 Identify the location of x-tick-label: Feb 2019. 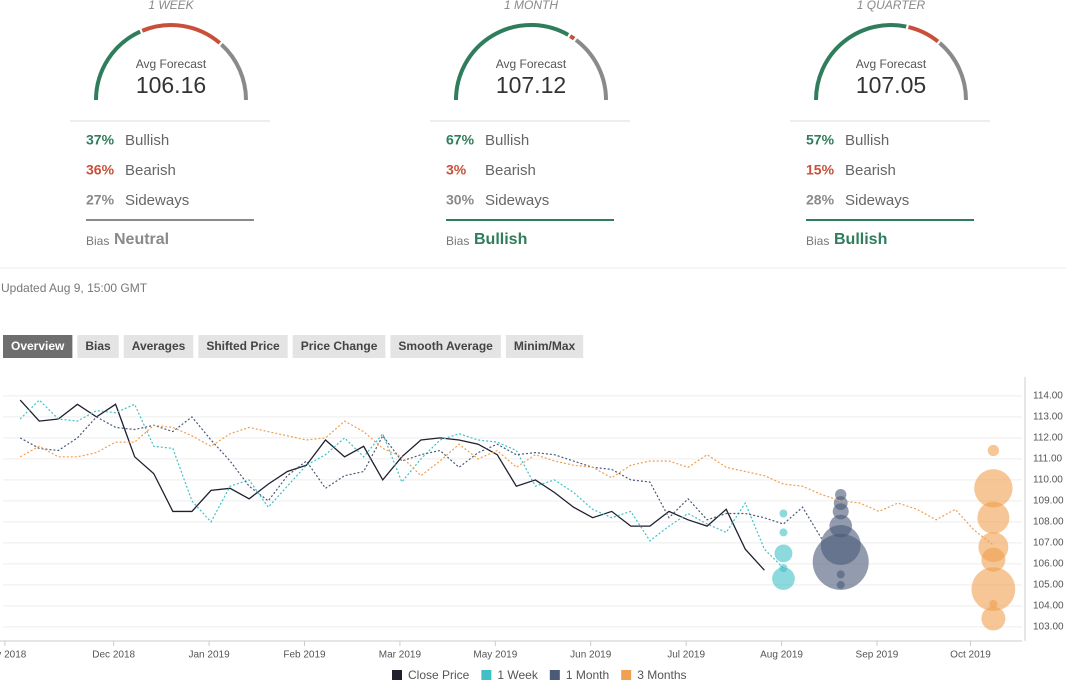
(304, 655).